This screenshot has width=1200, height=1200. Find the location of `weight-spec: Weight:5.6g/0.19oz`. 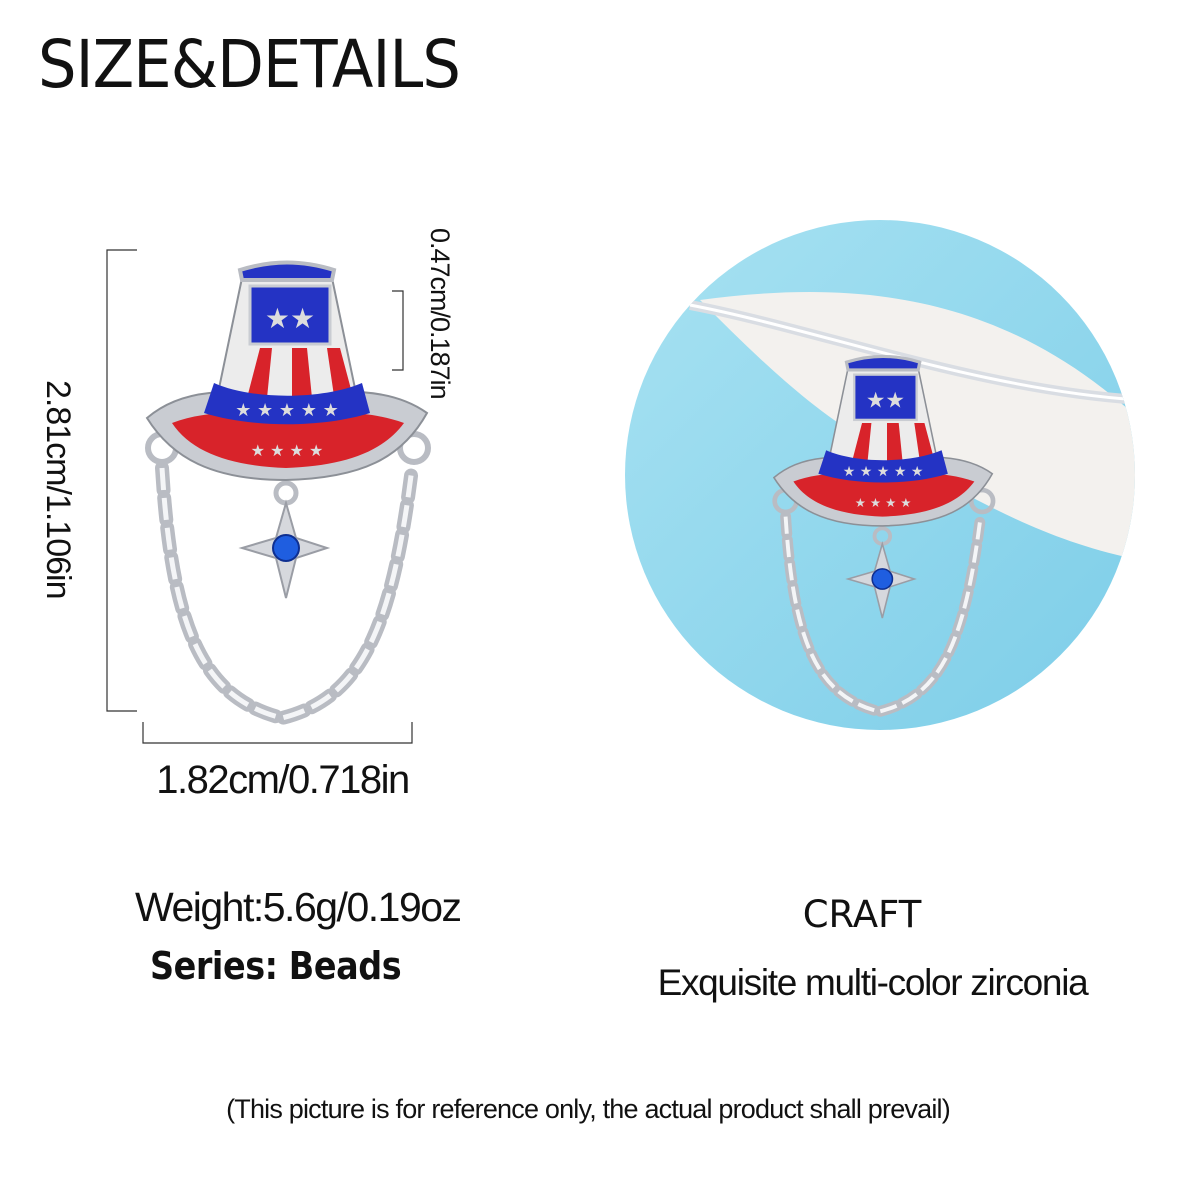

weight-spec: Weight:5.6g/0.19oz is located at coordinates (298, 907).